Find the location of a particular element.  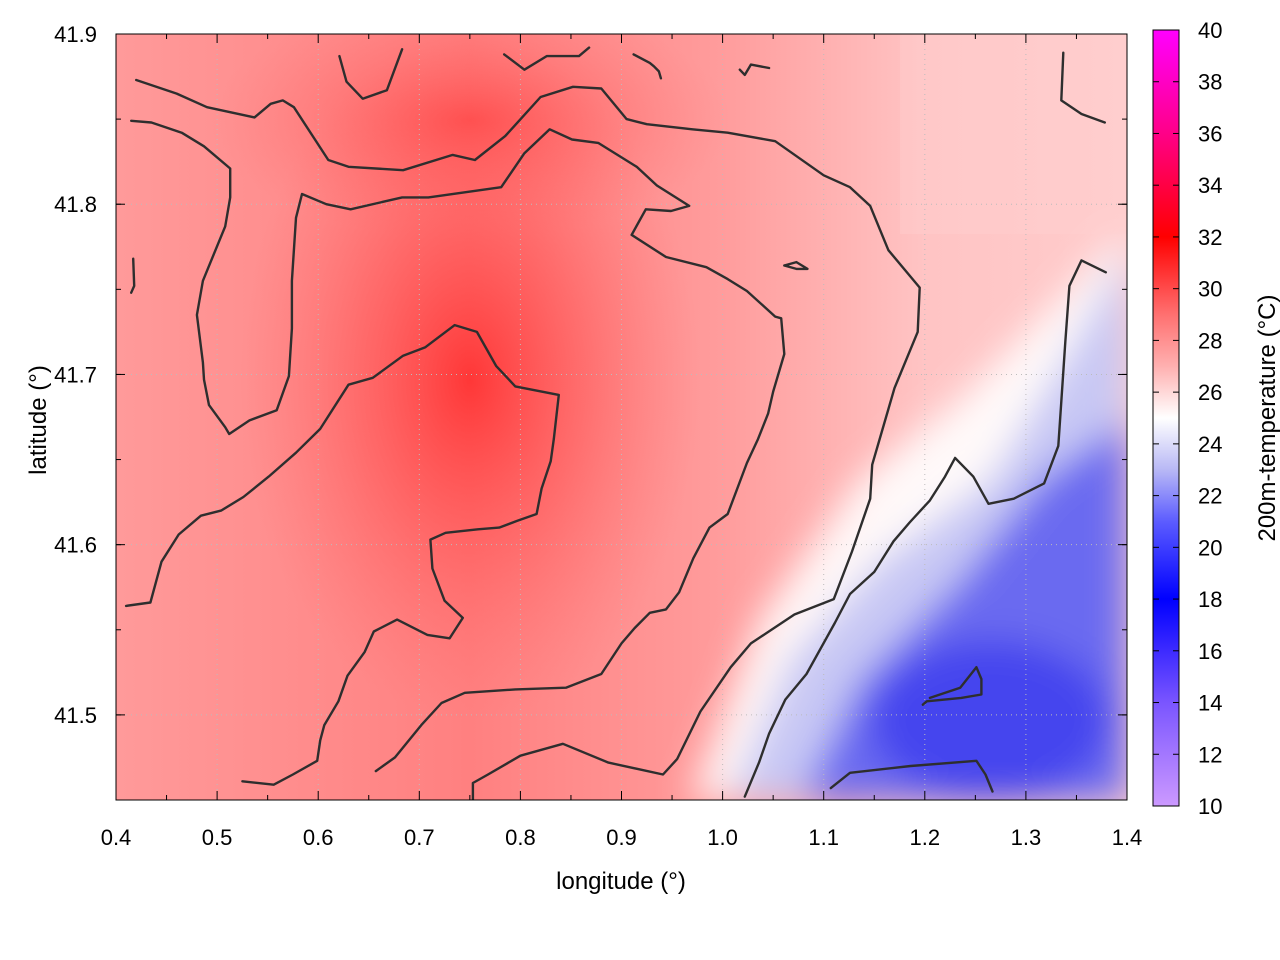

x-tick-label: 0.8 is located at coordinates (520, 837).